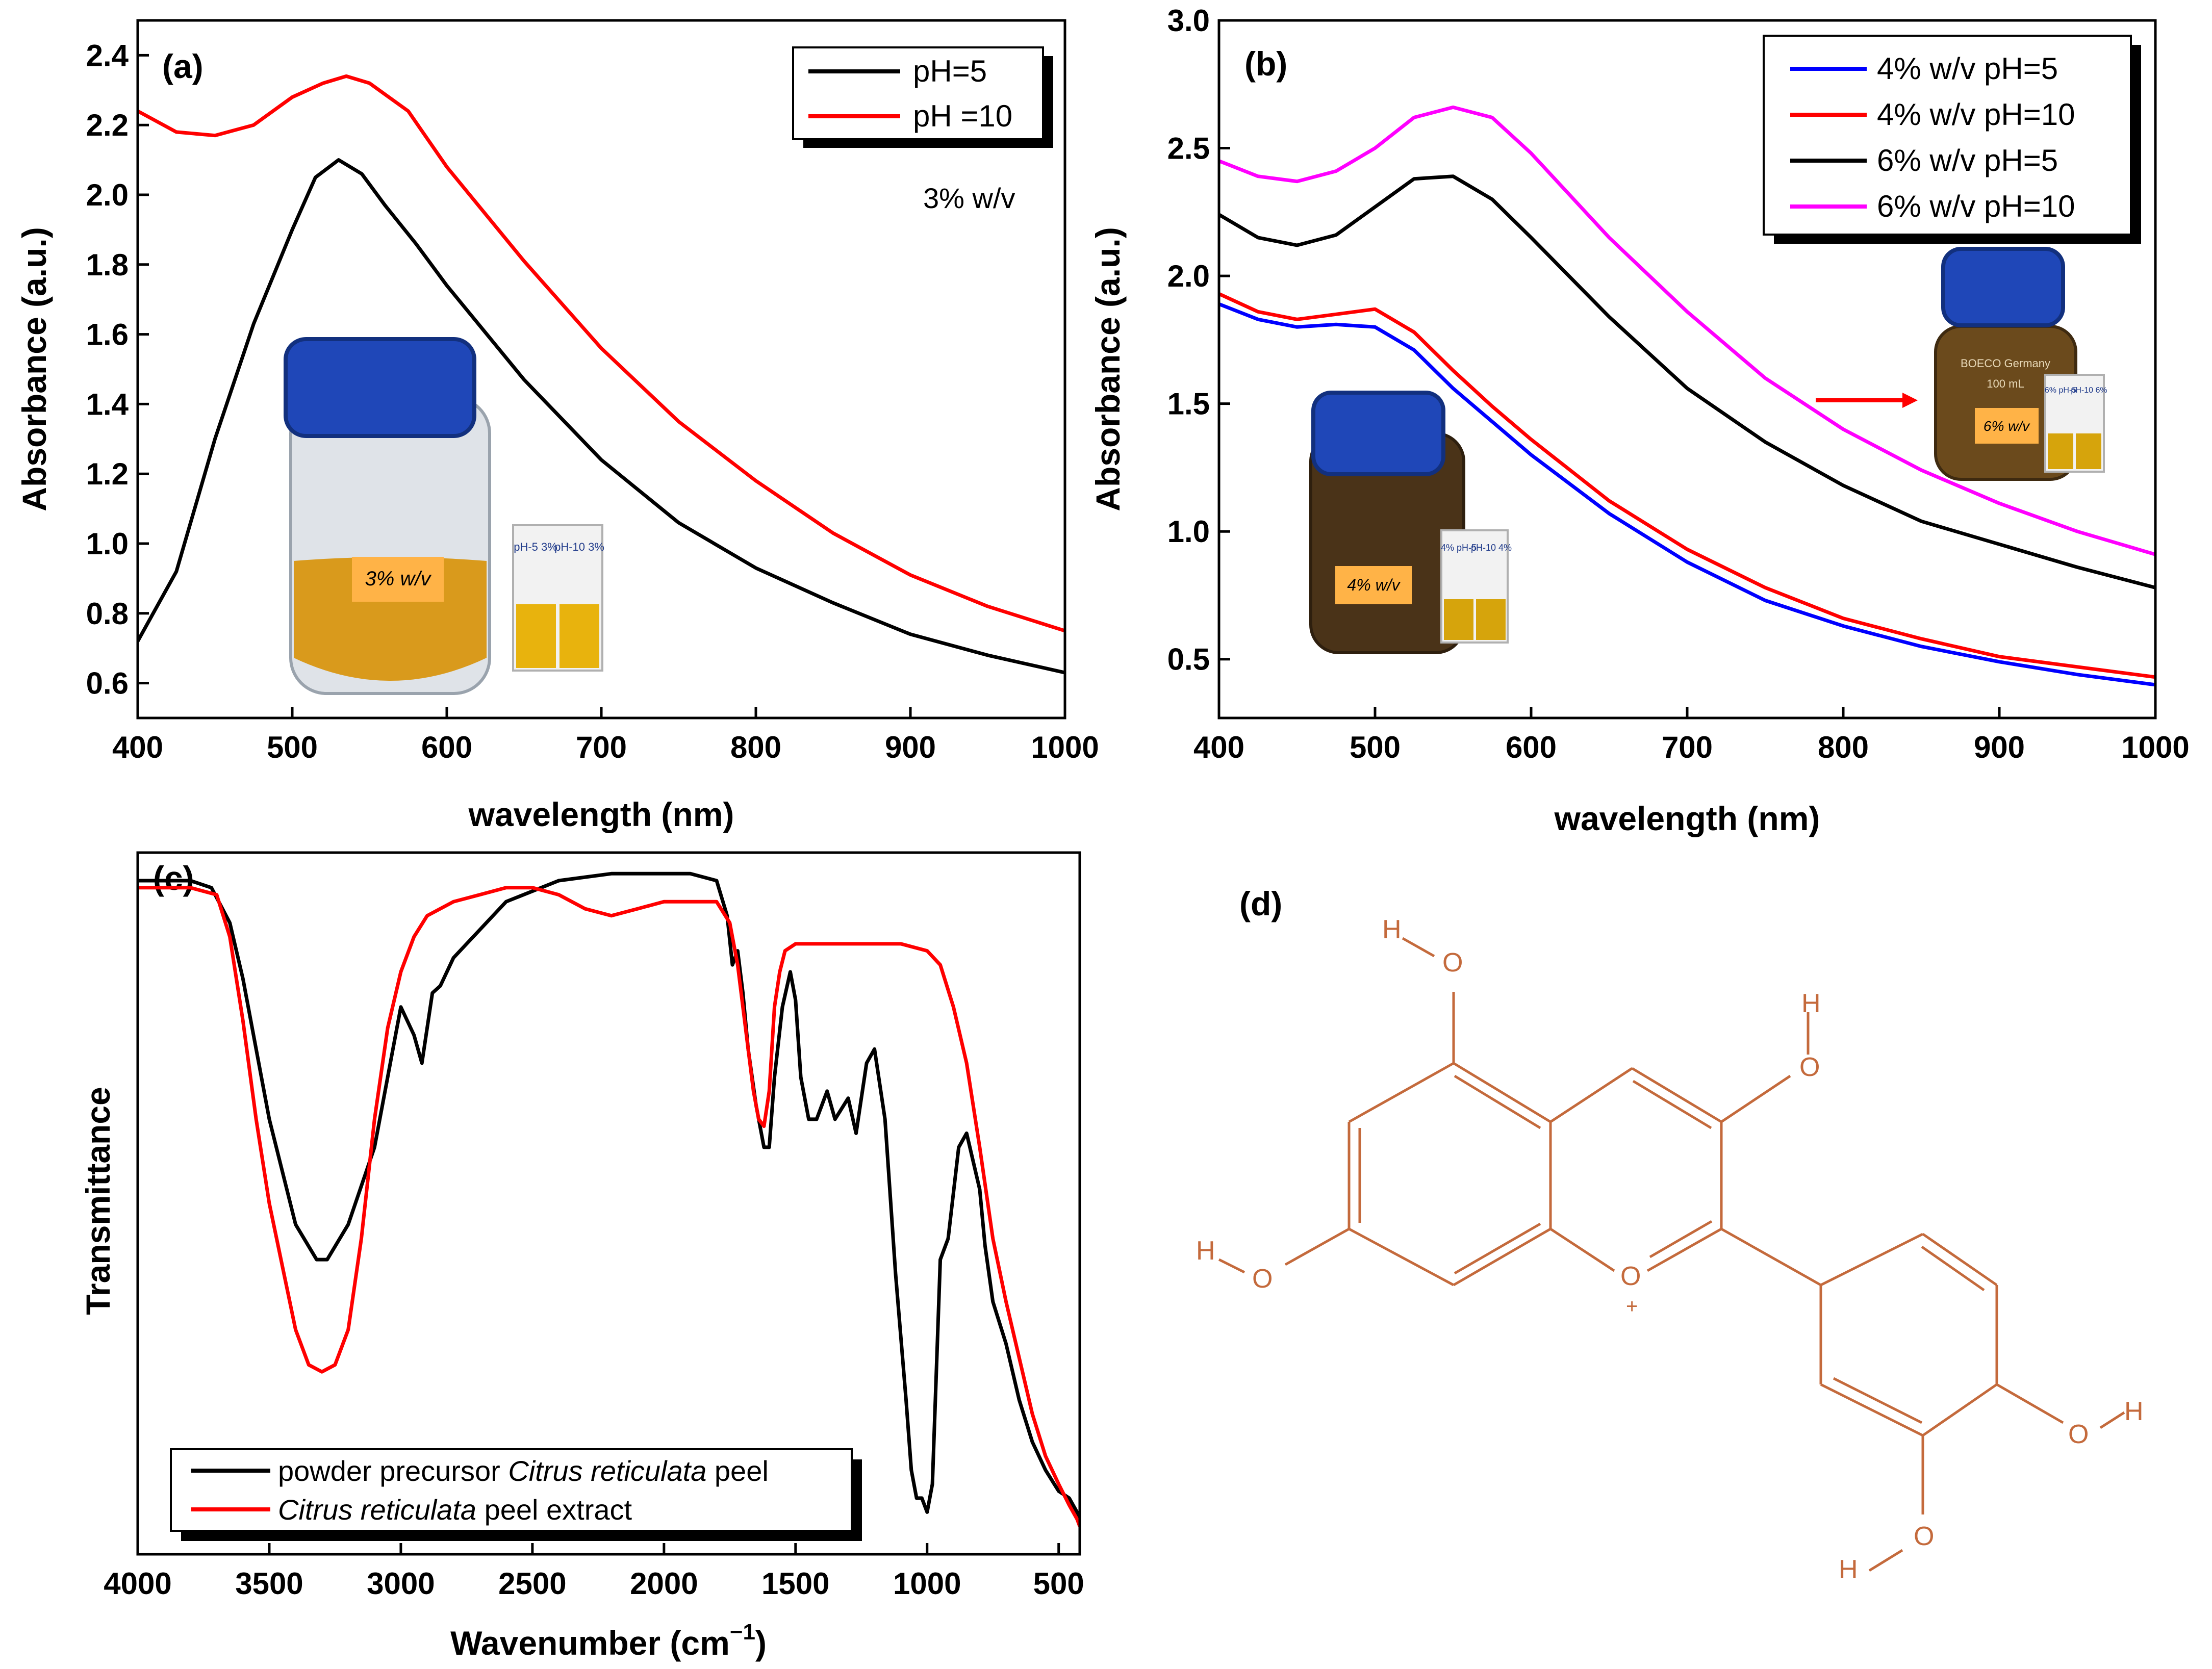  What do you see at coordinates (108, 125) in the screenshot?
I see `y-tick-label-a: 2.2` at bounding box center [108, 125].